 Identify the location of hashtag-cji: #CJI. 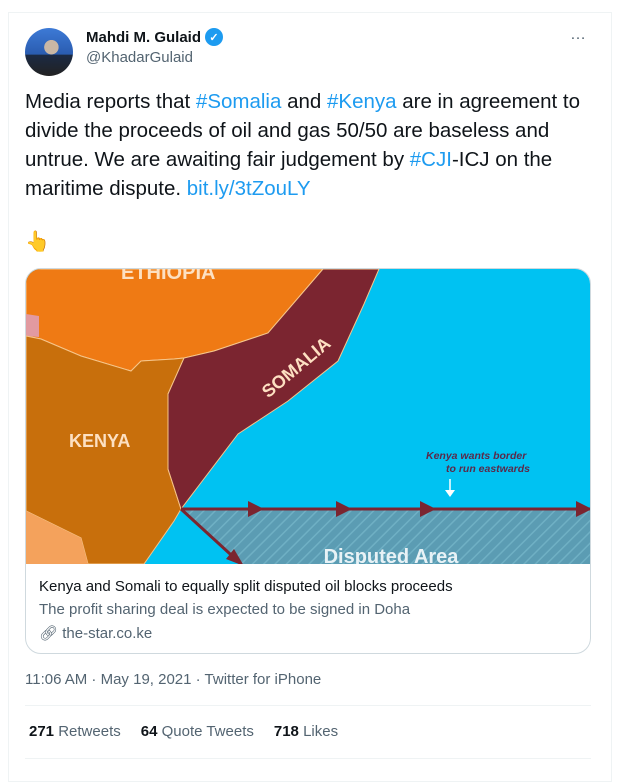
(430, 159).